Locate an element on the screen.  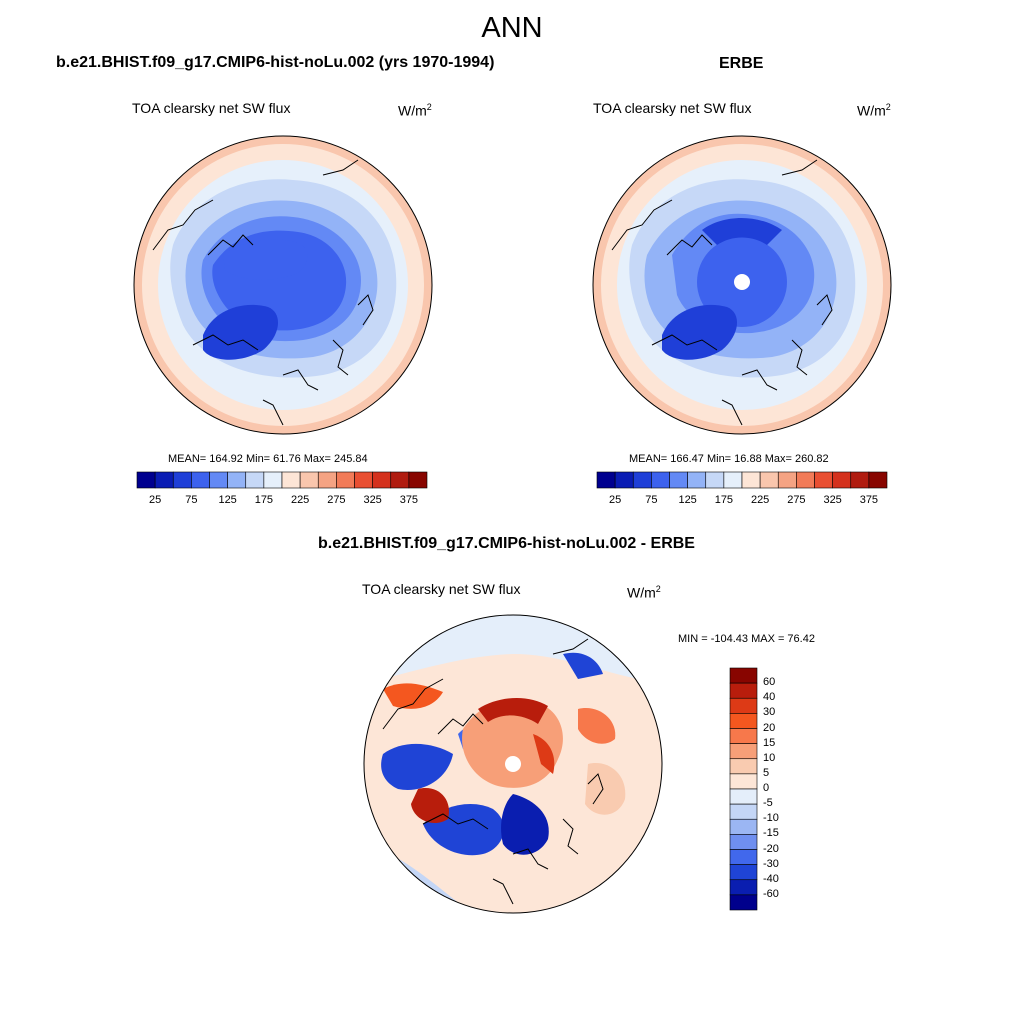
model-variable-label: TOA clearsky net SW flux is located at coordinates (211, 108).